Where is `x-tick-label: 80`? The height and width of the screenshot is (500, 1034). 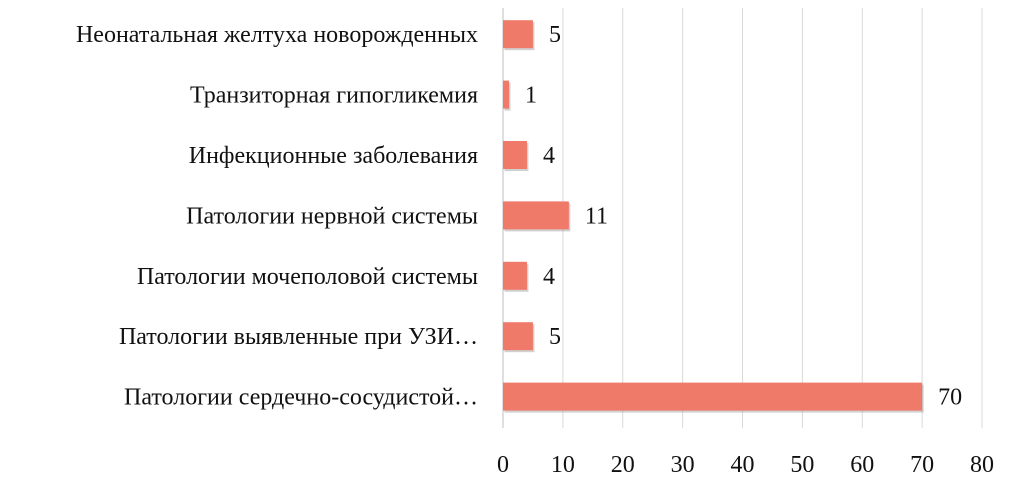 x-tick-label: 80 is located at coordinates (982, 465).